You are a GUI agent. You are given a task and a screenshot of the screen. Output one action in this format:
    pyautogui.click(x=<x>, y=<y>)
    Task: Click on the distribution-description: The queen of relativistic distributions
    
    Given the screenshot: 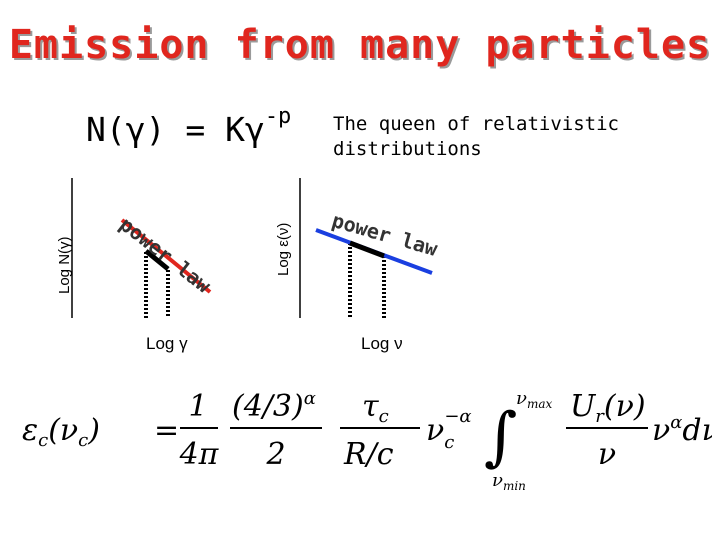 What is the action you would take?
    pyautogui.click(x=476, y=136)
    